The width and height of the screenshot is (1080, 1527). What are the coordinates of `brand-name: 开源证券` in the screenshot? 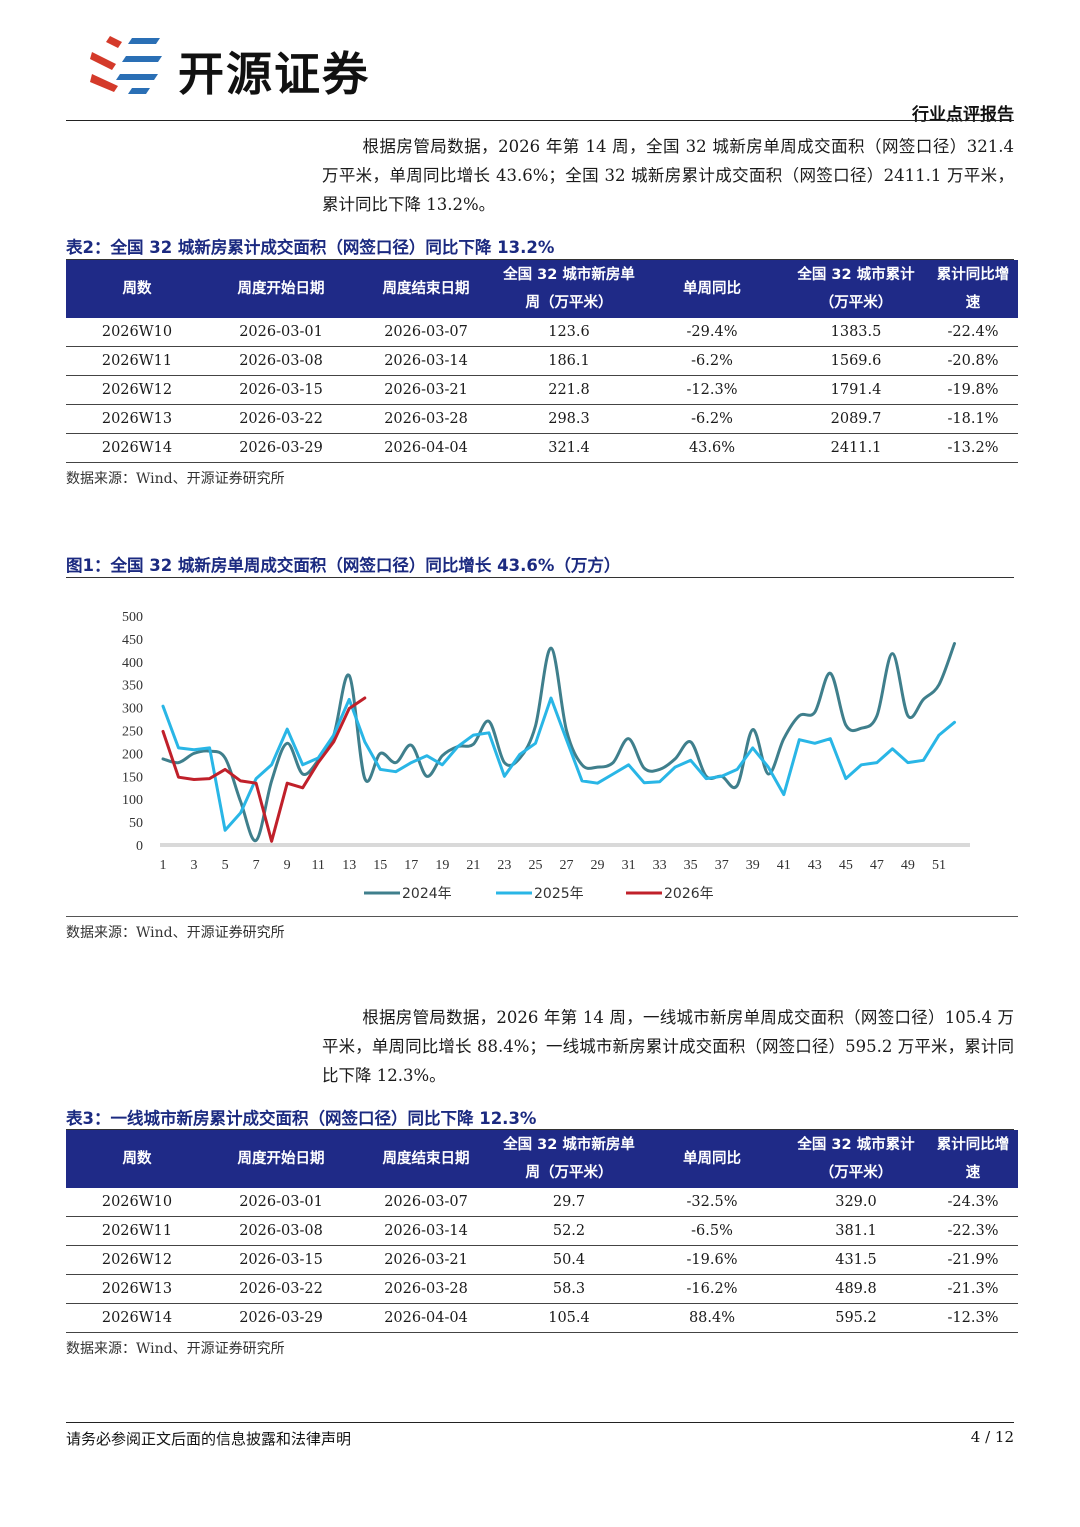 It's located at (274, 74).